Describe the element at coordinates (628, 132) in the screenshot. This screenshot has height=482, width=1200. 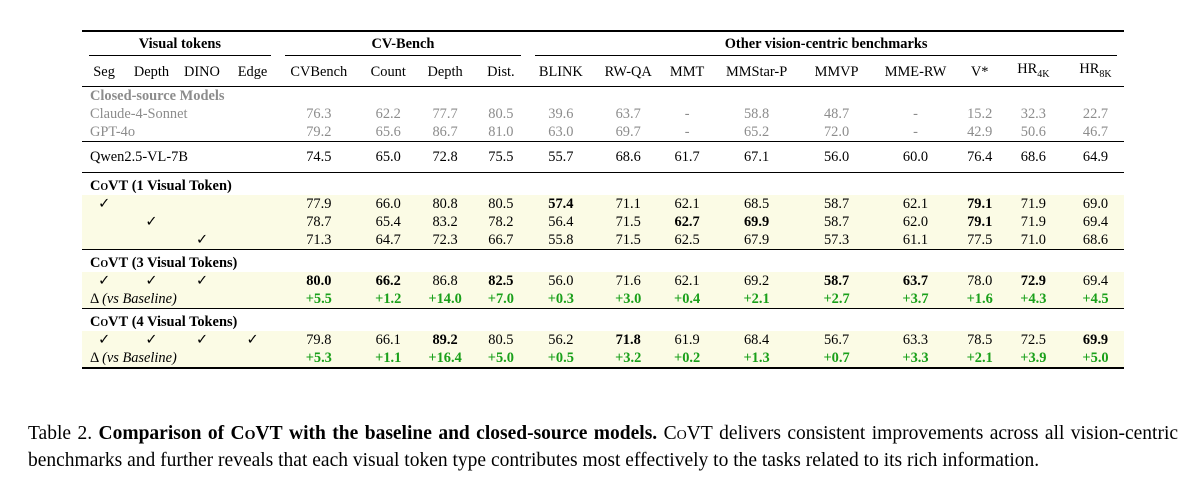
I see `table-cell: 69.7` at that location.